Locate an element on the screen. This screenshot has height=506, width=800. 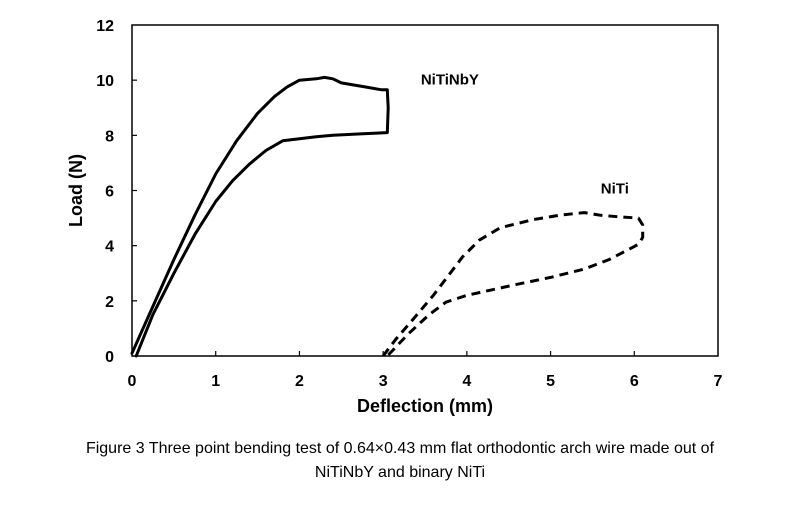
y-tick-label: 12 is located at coordinates (105, 26).